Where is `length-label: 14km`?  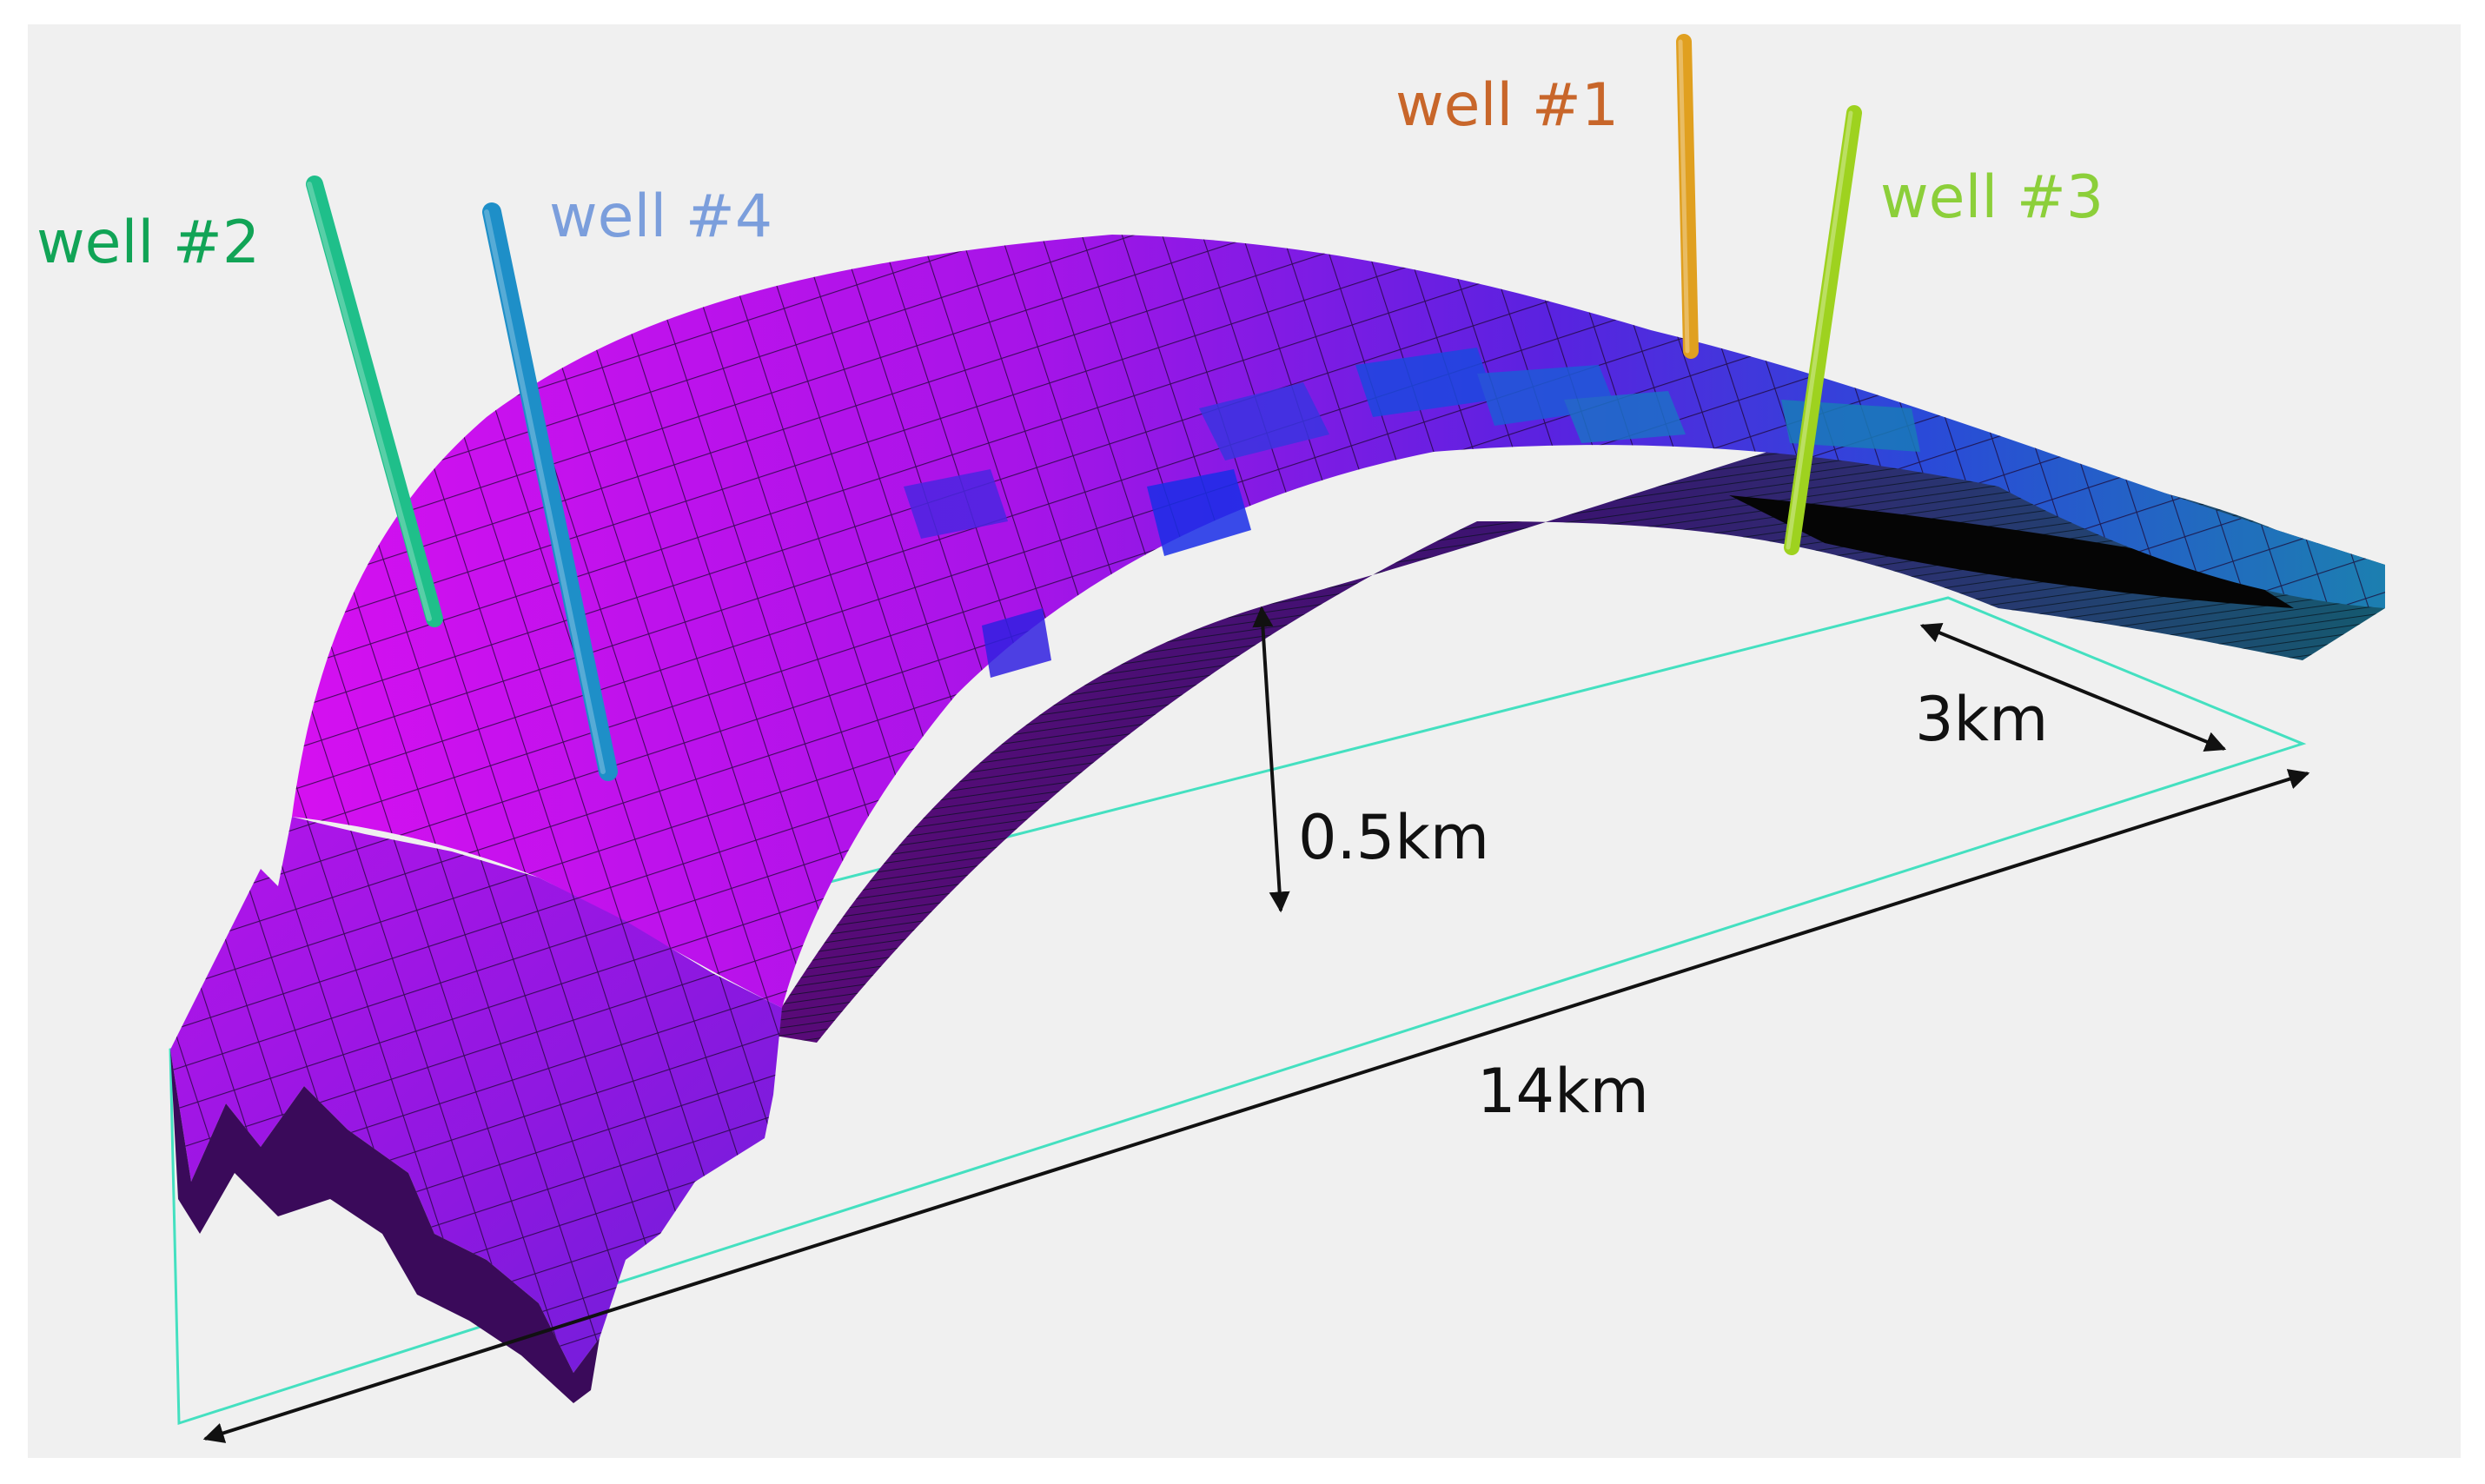
length-label: 14km is located at coordinates (1563, 1091).